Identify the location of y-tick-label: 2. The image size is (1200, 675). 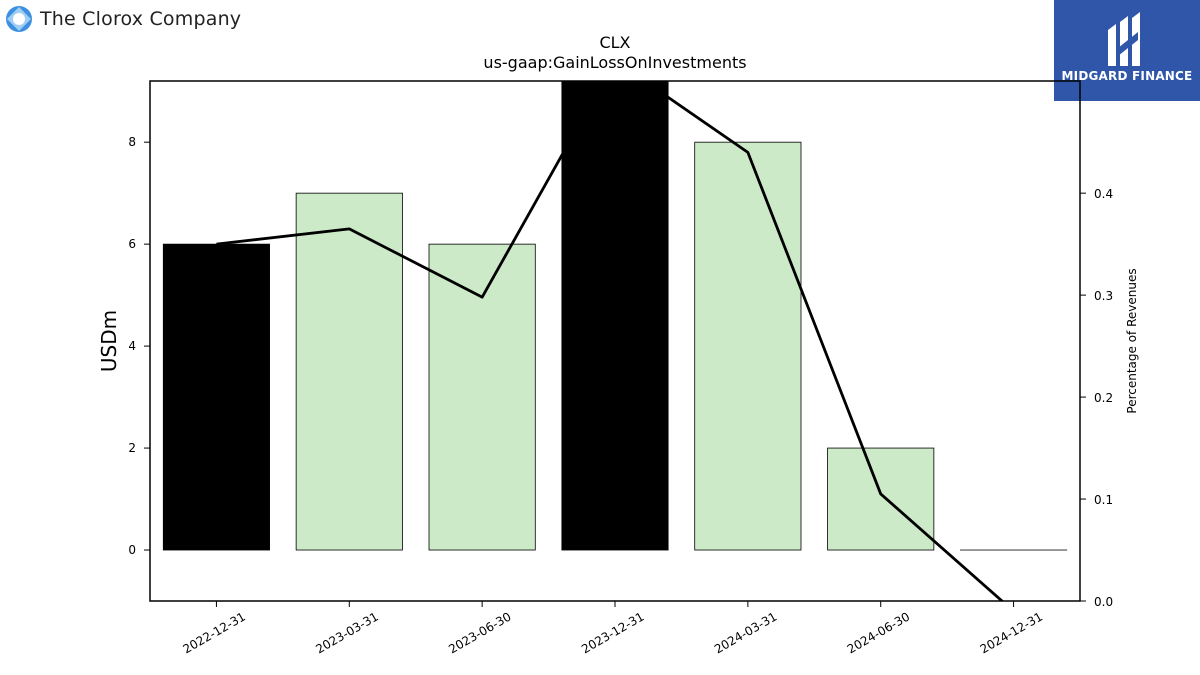
(132, 448).